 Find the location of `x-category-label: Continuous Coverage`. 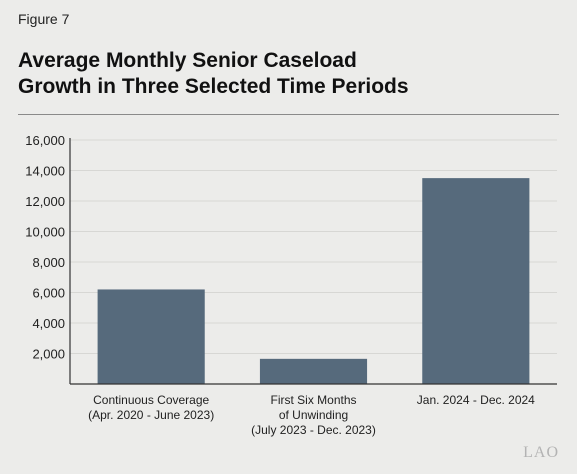

x-category-label: Continuous Coverage is located at coordinates (151, 400).